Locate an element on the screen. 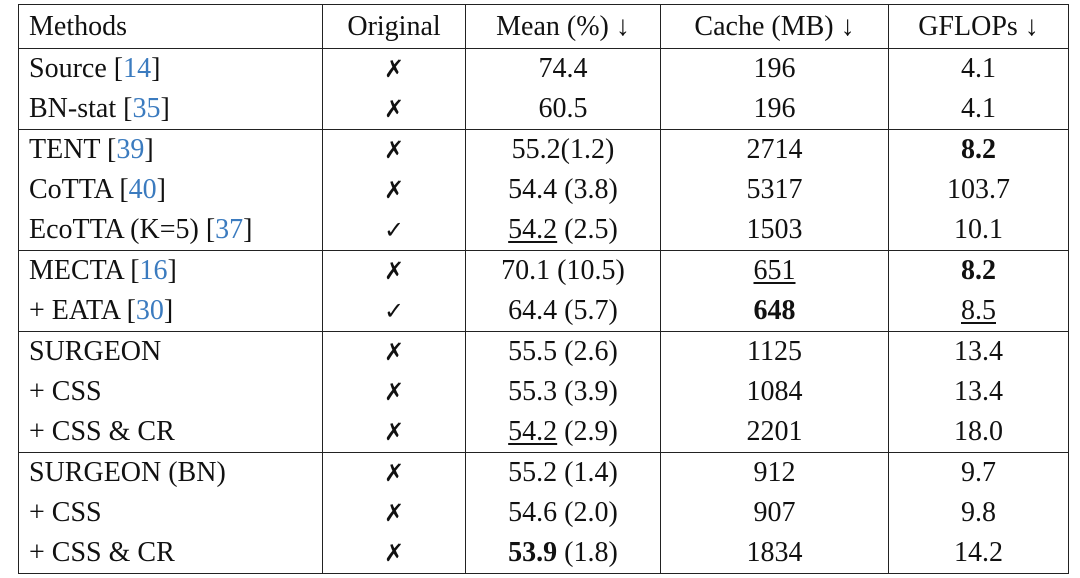 This screenshot has height=578, width=1080. table-cell: 64.4 (5.7) is located at coordinates (563, 311).